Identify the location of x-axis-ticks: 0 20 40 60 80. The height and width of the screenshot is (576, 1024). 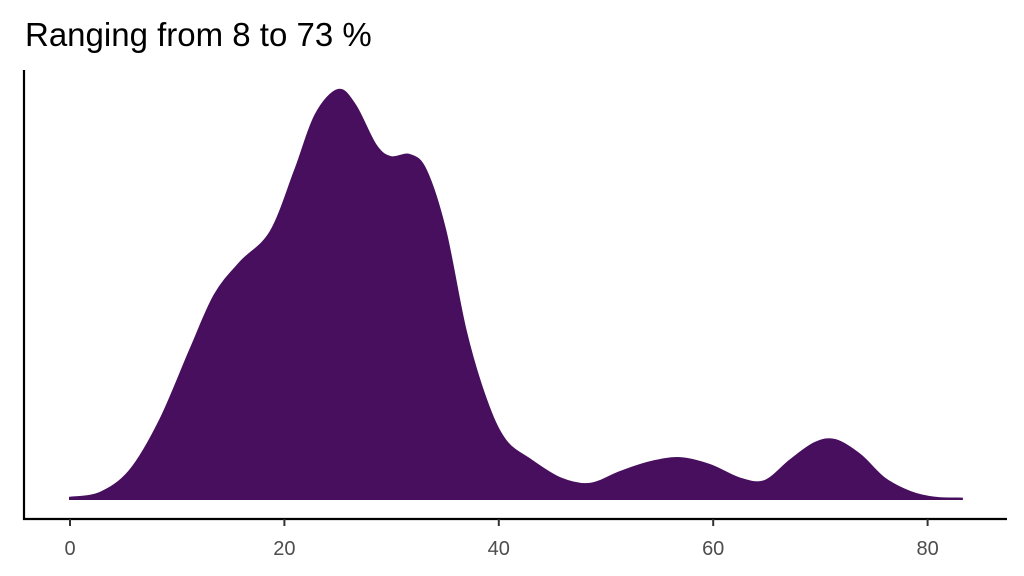
(501, 539).